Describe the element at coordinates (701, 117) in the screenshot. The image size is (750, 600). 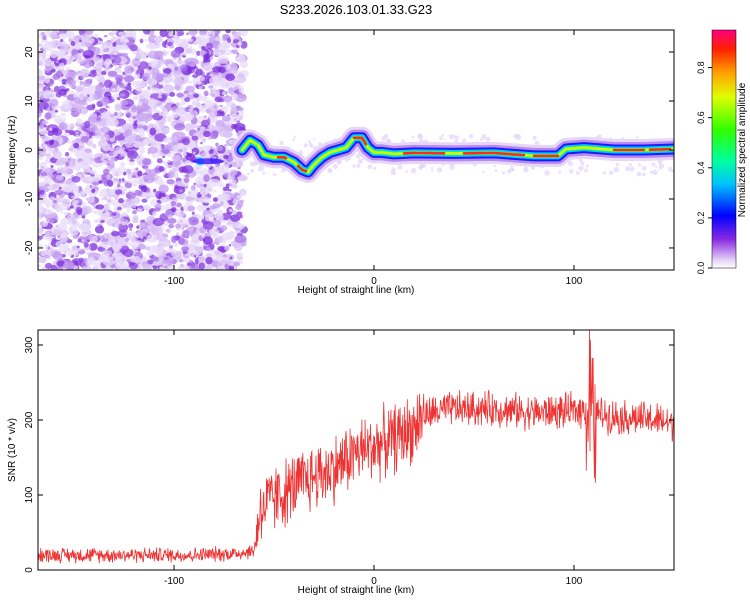
I see `colorbar-tick-label: 0.6` at that location.